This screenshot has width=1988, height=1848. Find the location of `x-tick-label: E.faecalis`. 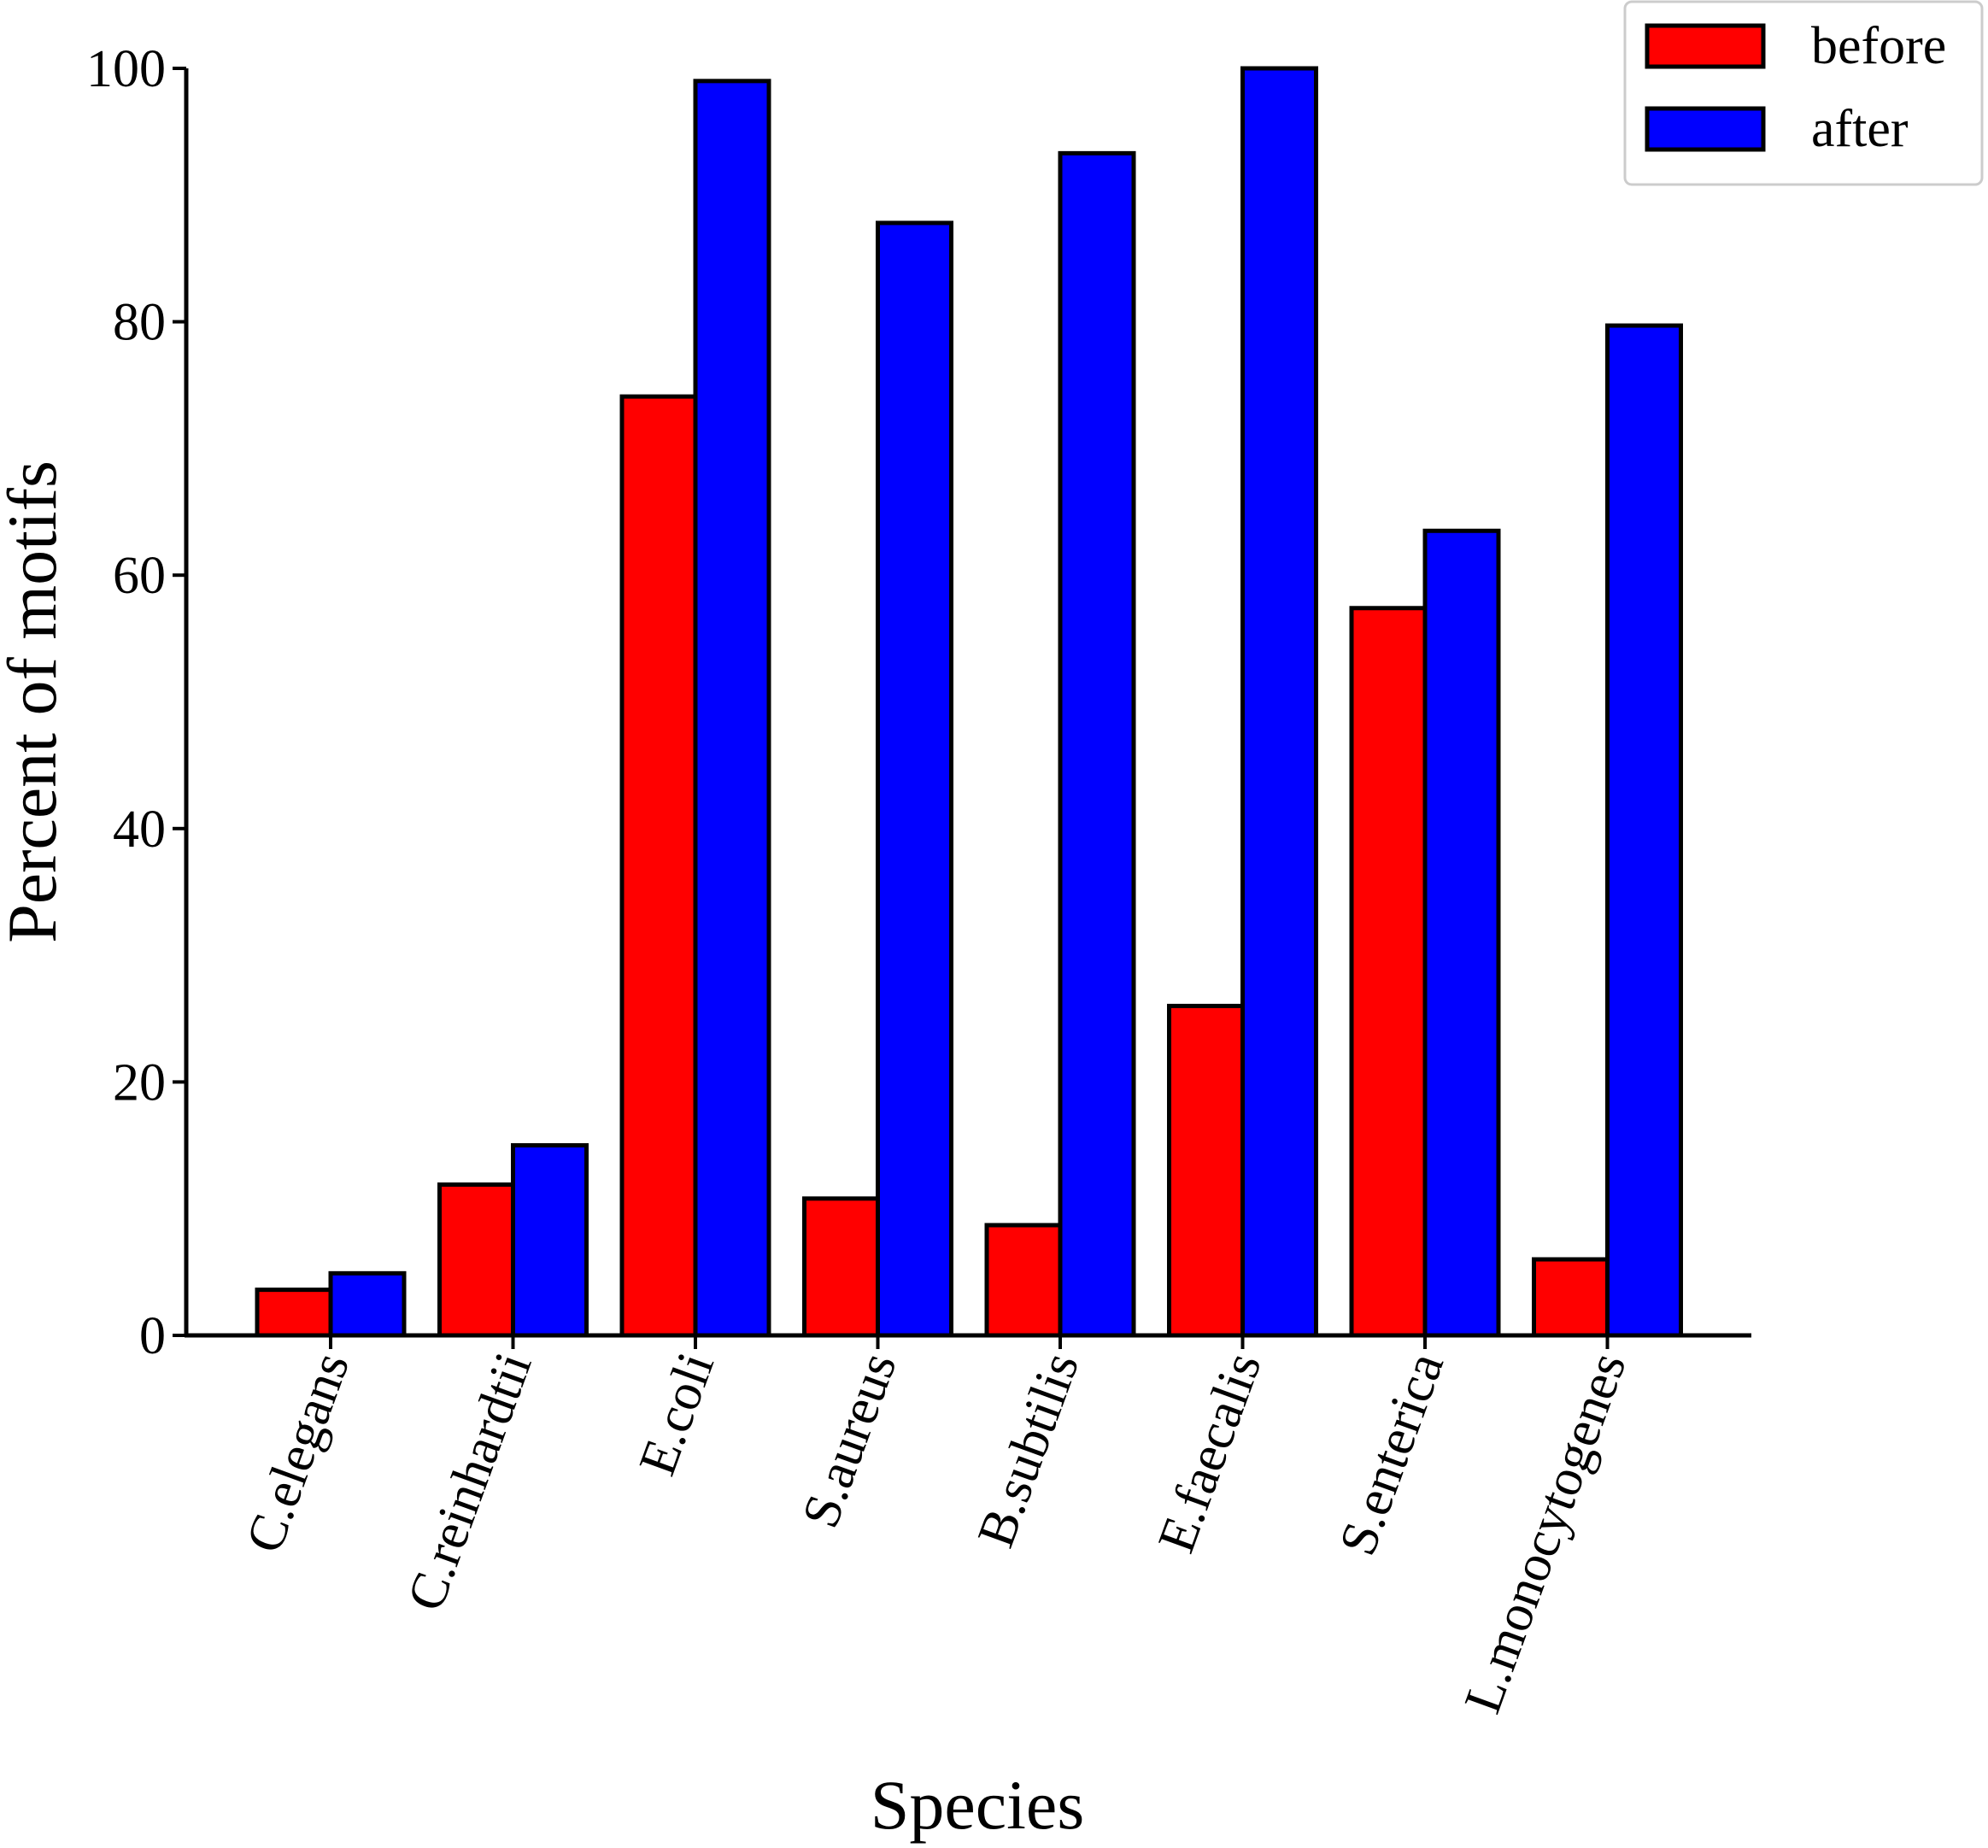

x-tick-label: E.faecalis is located at coordinates (1210, 1453).